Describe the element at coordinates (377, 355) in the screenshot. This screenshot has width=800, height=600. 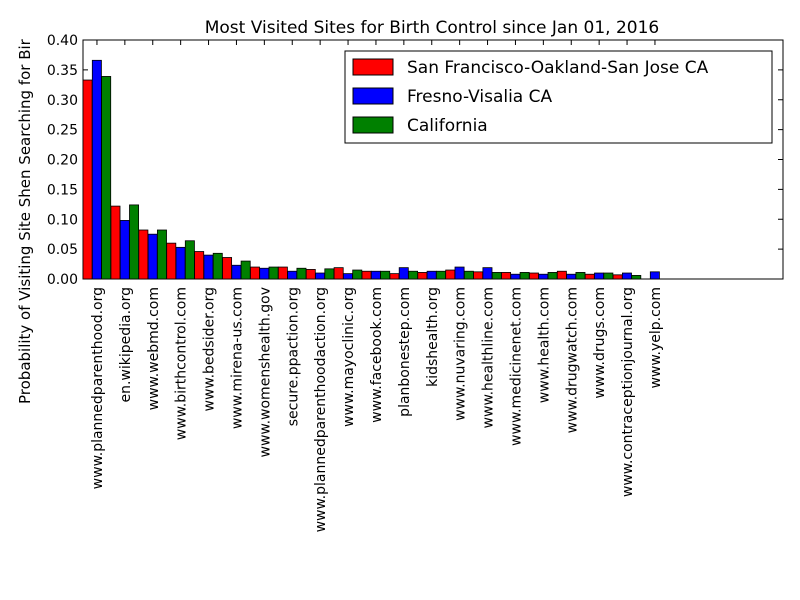
I see `x-tick-label: www.facebook.com` at that location.